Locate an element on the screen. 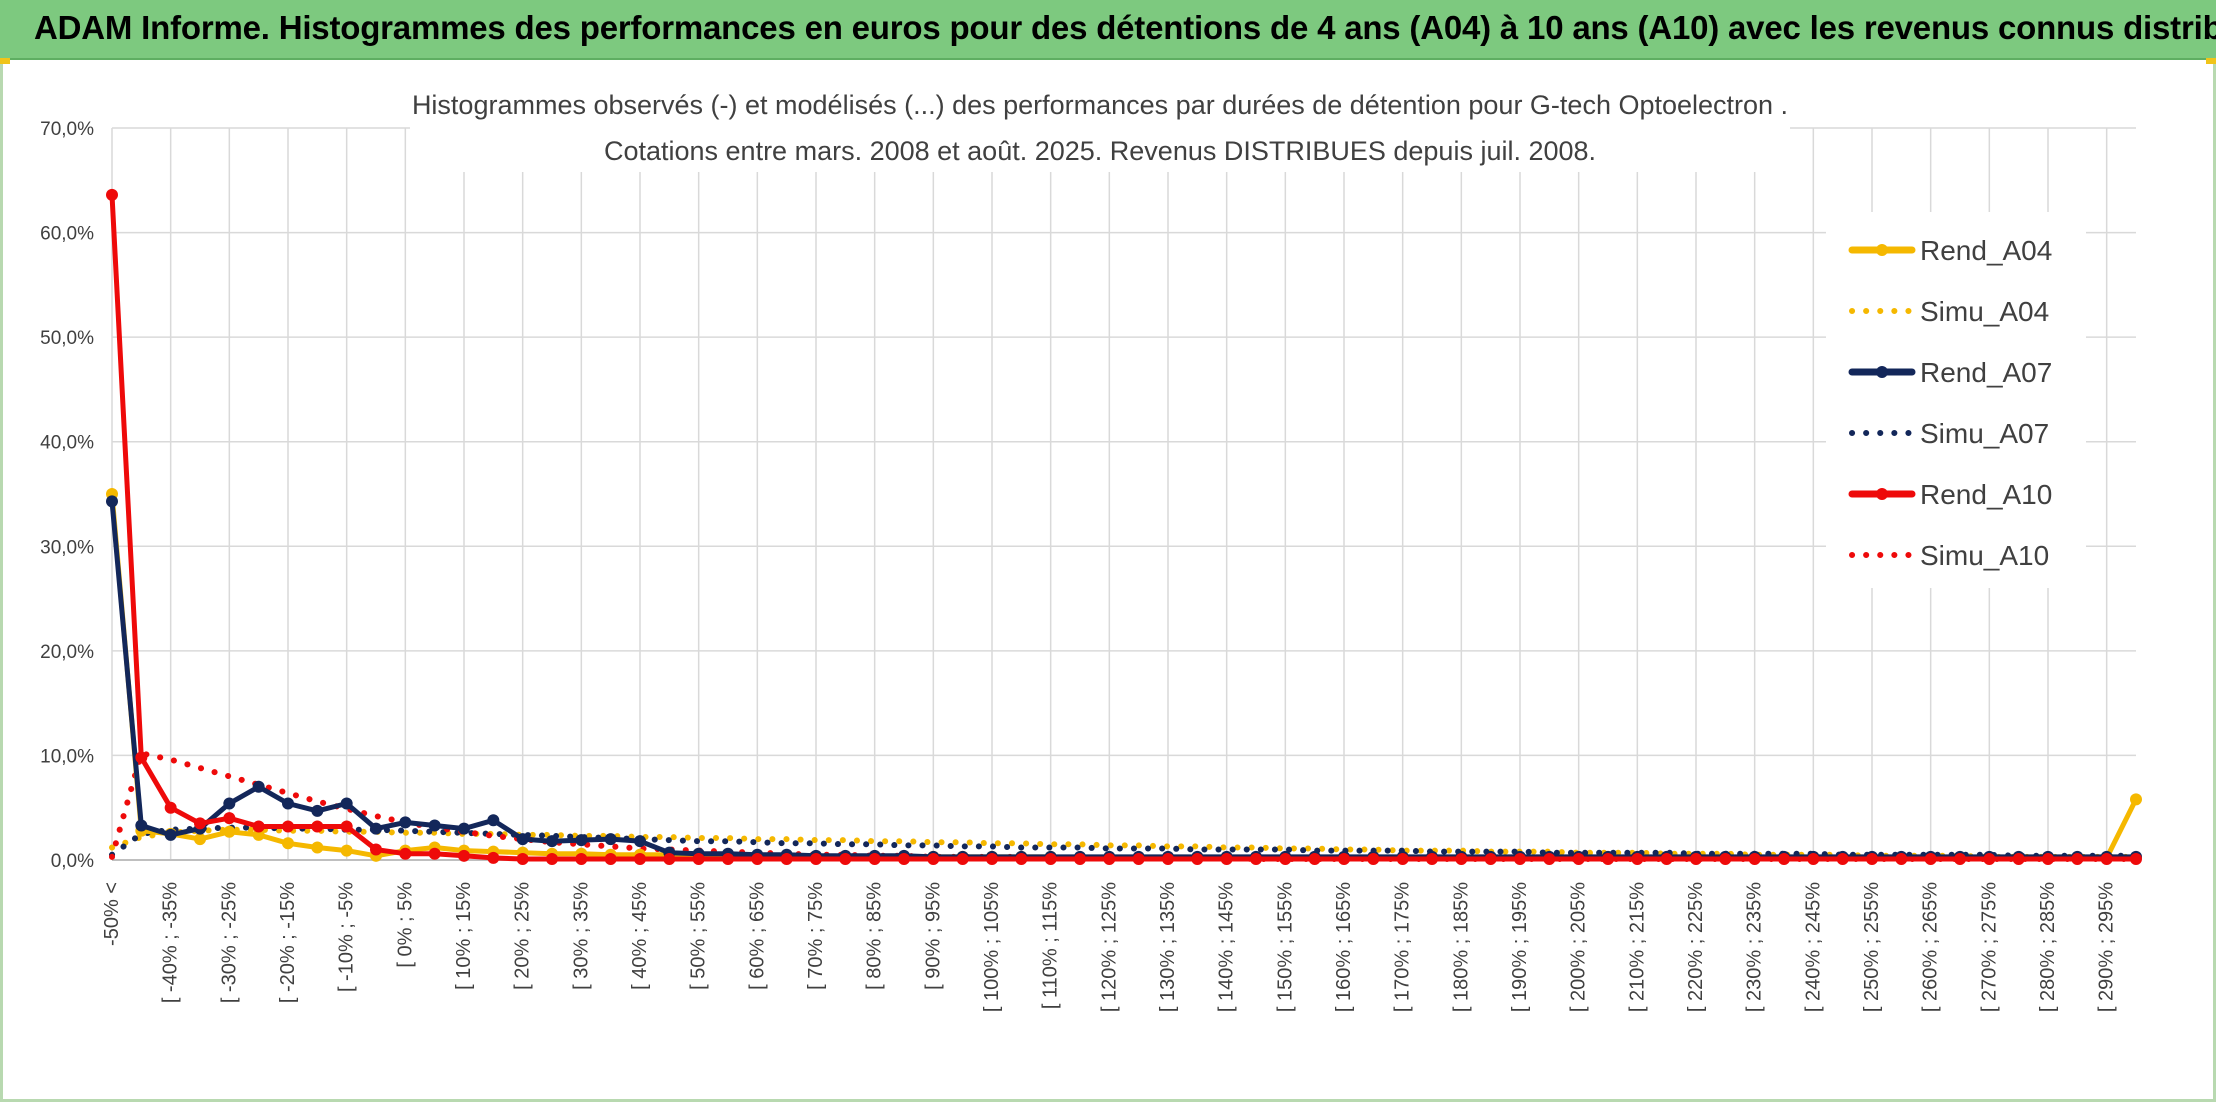 The width and height of the screenshot is (2216, 1102). x-tick-label: [ 0% ; 5% is located at coordinates (405, 925).